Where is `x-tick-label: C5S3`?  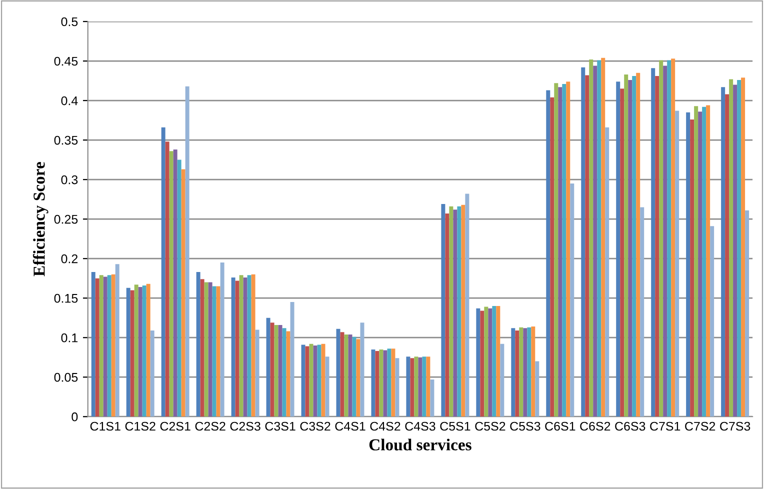
x-tick-label: C5S3 is located at coordinates (525, 426).